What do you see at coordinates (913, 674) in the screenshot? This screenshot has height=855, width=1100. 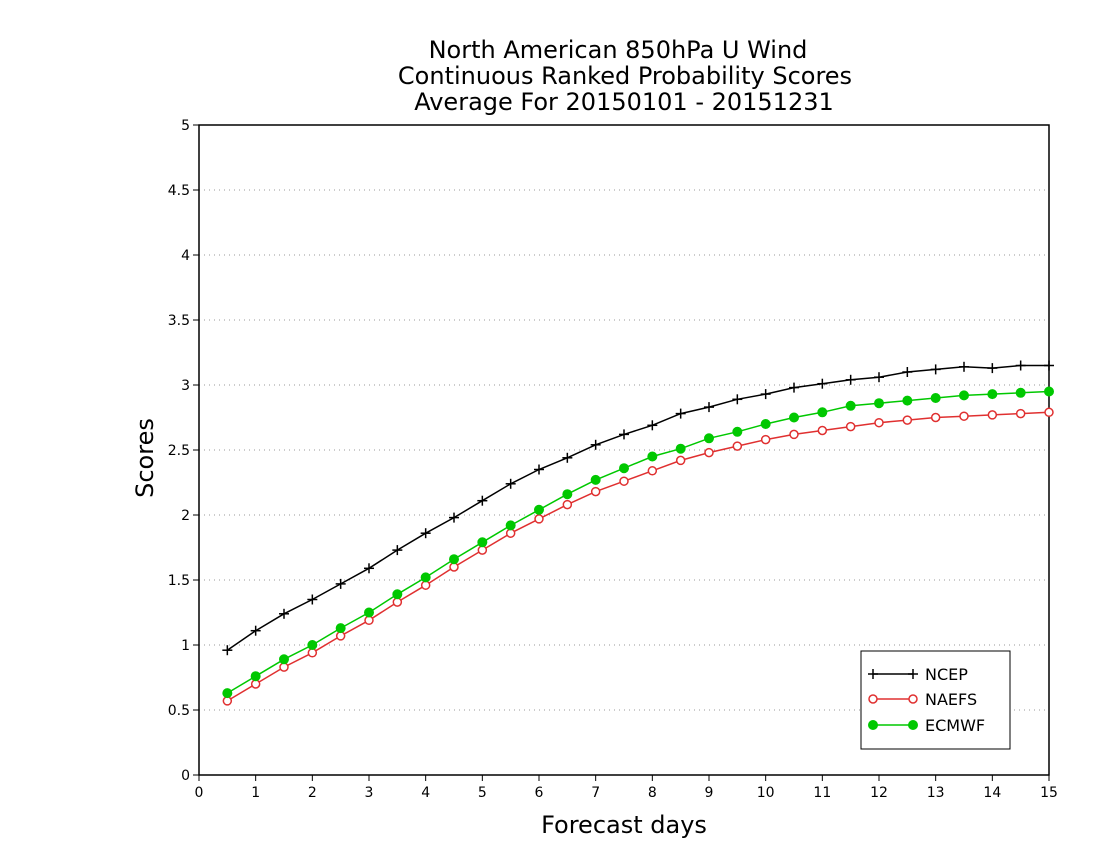 I see `legend-marker-ncep` at bounding box center [913, 674].